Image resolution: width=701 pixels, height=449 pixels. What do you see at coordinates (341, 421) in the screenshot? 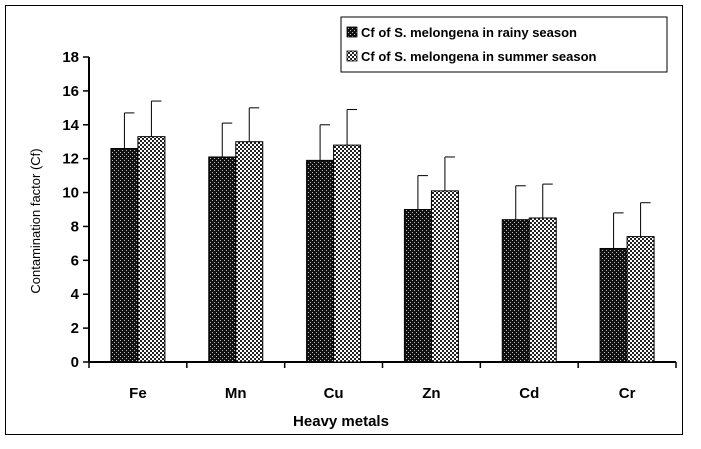
I see `x-axis-label: Heavy metals` at bounding box center [341, 421].